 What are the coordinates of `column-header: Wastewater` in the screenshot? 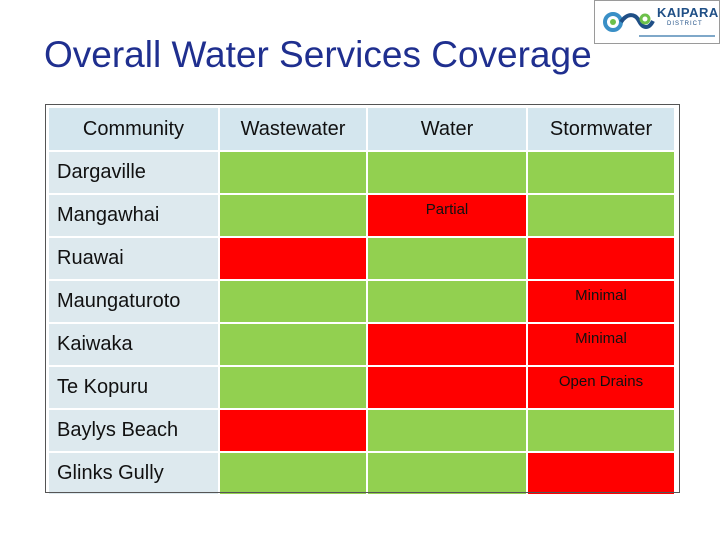 It's located at (293, 129).